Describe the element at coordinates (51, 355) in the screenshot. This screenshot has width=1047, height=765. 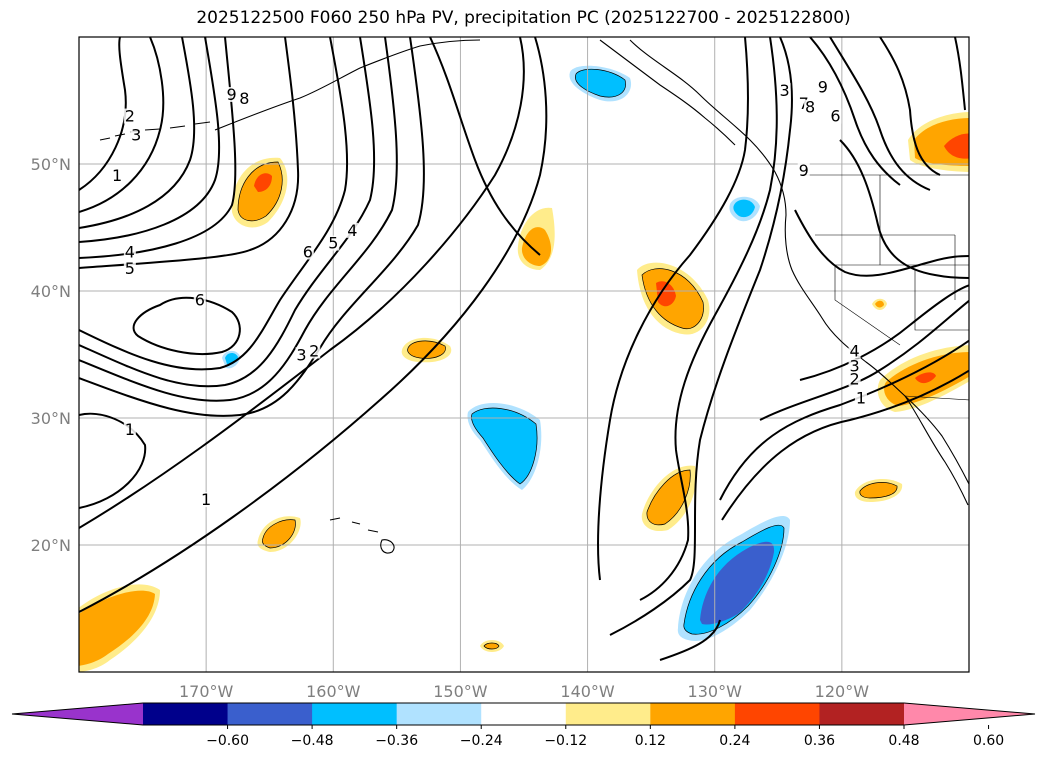
I see `lat-tick-labels: 50°N 40°N 30°N 20°N` at that location.